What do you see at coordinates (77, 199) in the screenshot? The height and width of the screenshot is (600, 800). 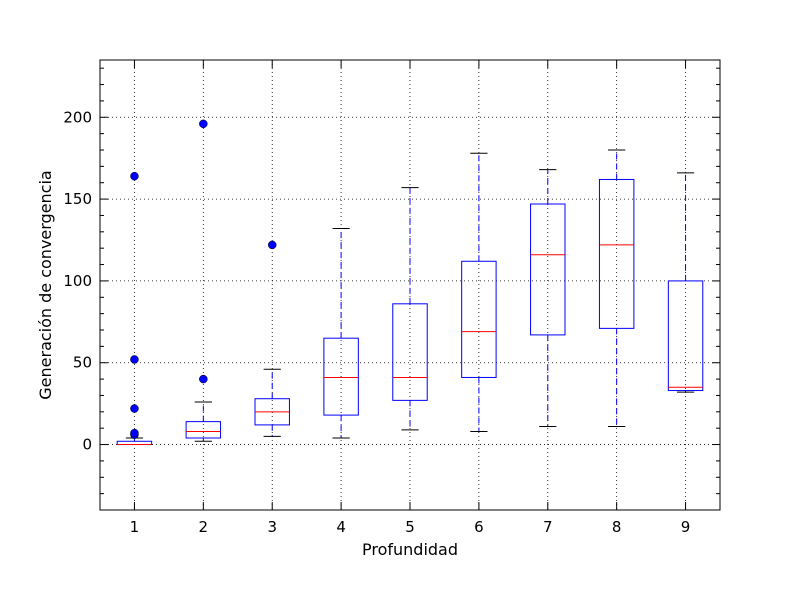 I see `y-tick-label: 150` at bounding box center [77, 199].